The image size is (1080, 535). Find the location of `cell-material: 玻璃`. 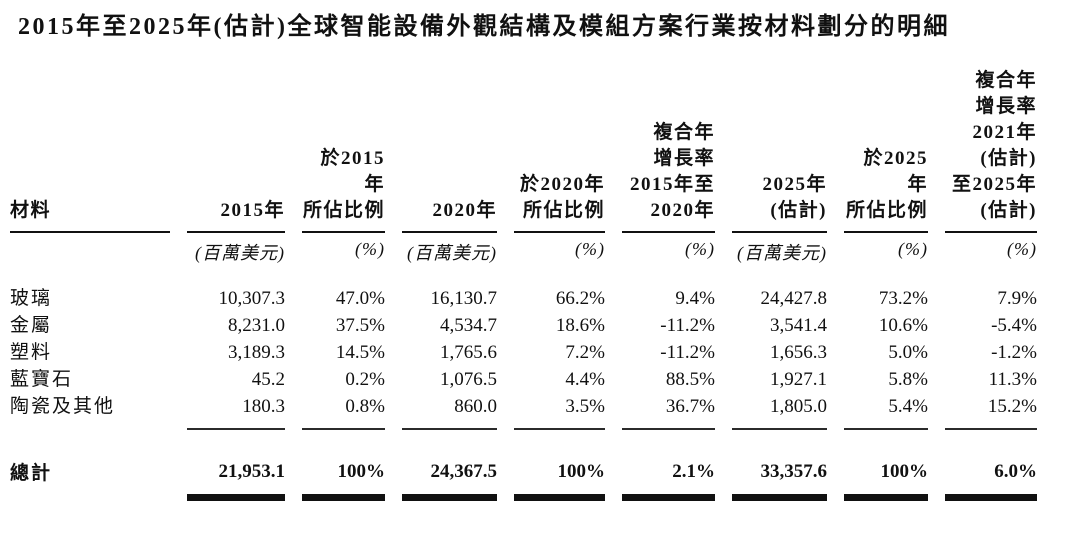

cell-material: 玻璃 is located at coordinates (31, 298).